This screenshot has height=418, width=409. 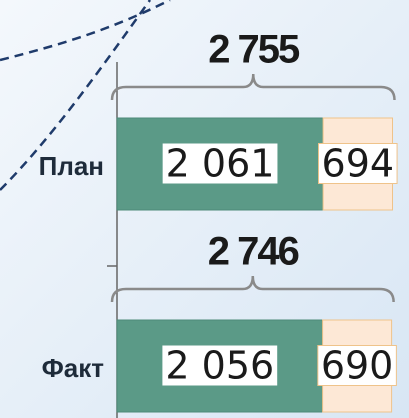 I want to click on decor-curve, so click(x=85, y=31).